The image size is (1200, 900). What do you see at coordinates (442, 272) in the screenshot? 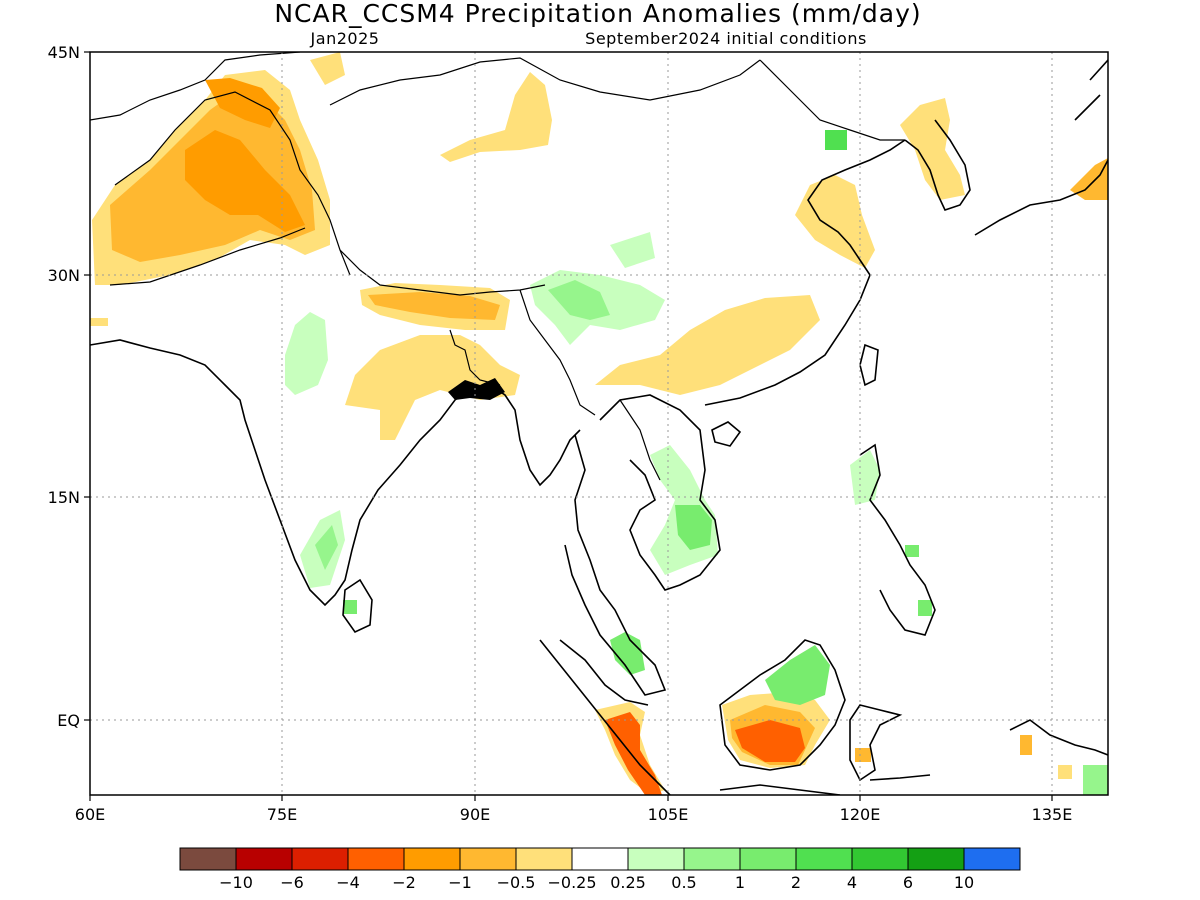
I see `border-himalaya` at bounding box center [442, 272].